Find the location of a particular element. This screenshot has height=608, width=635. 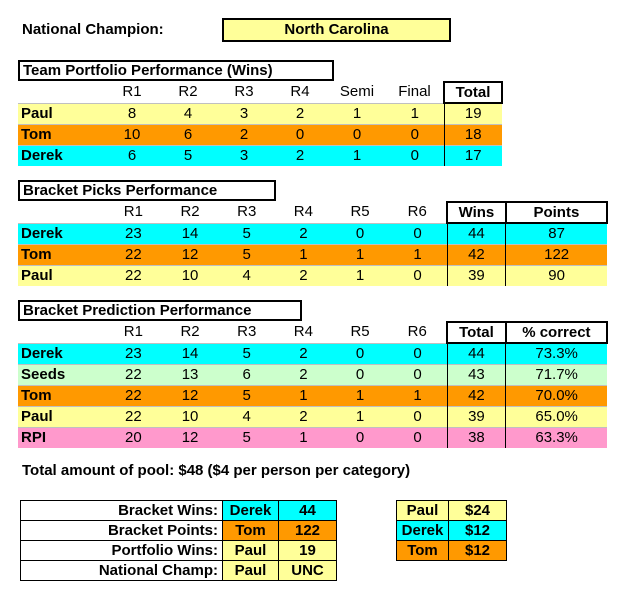

summary-value: UNC is located at coordinates (307, 570).